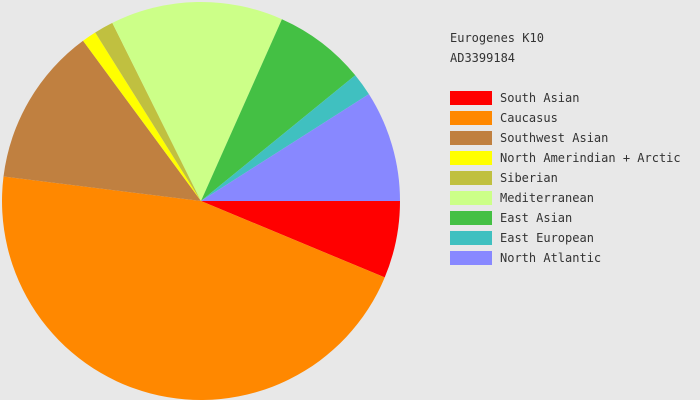 The width and height of the screenshot is (700, 400). What do you see at coordinates (529, 178) in the screenshot?
I see `legend-label: Siberian` at bounding box center [529, 178].